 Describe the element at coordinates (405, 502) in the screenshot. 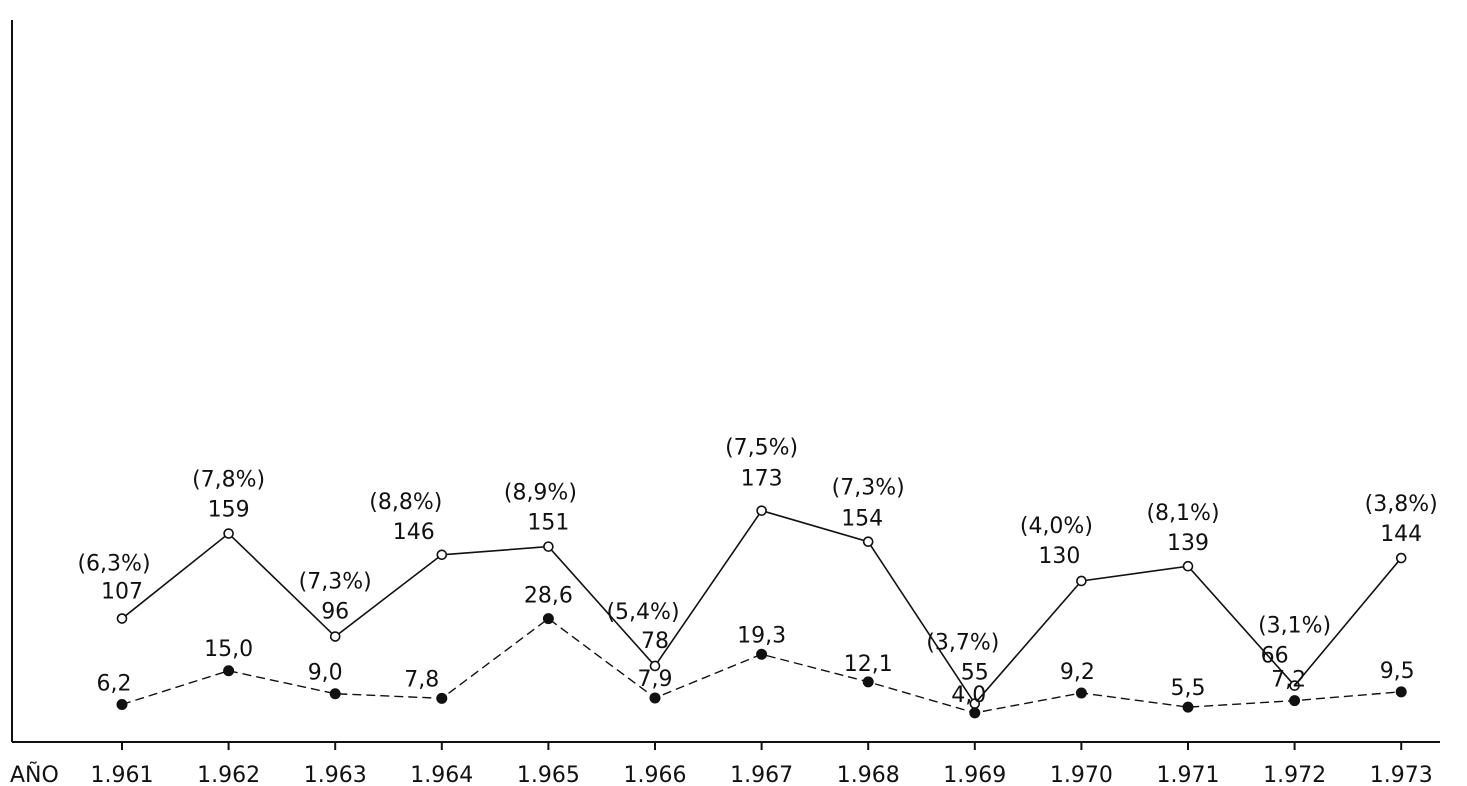

I see `percent-label: (8,8%)` at that location.